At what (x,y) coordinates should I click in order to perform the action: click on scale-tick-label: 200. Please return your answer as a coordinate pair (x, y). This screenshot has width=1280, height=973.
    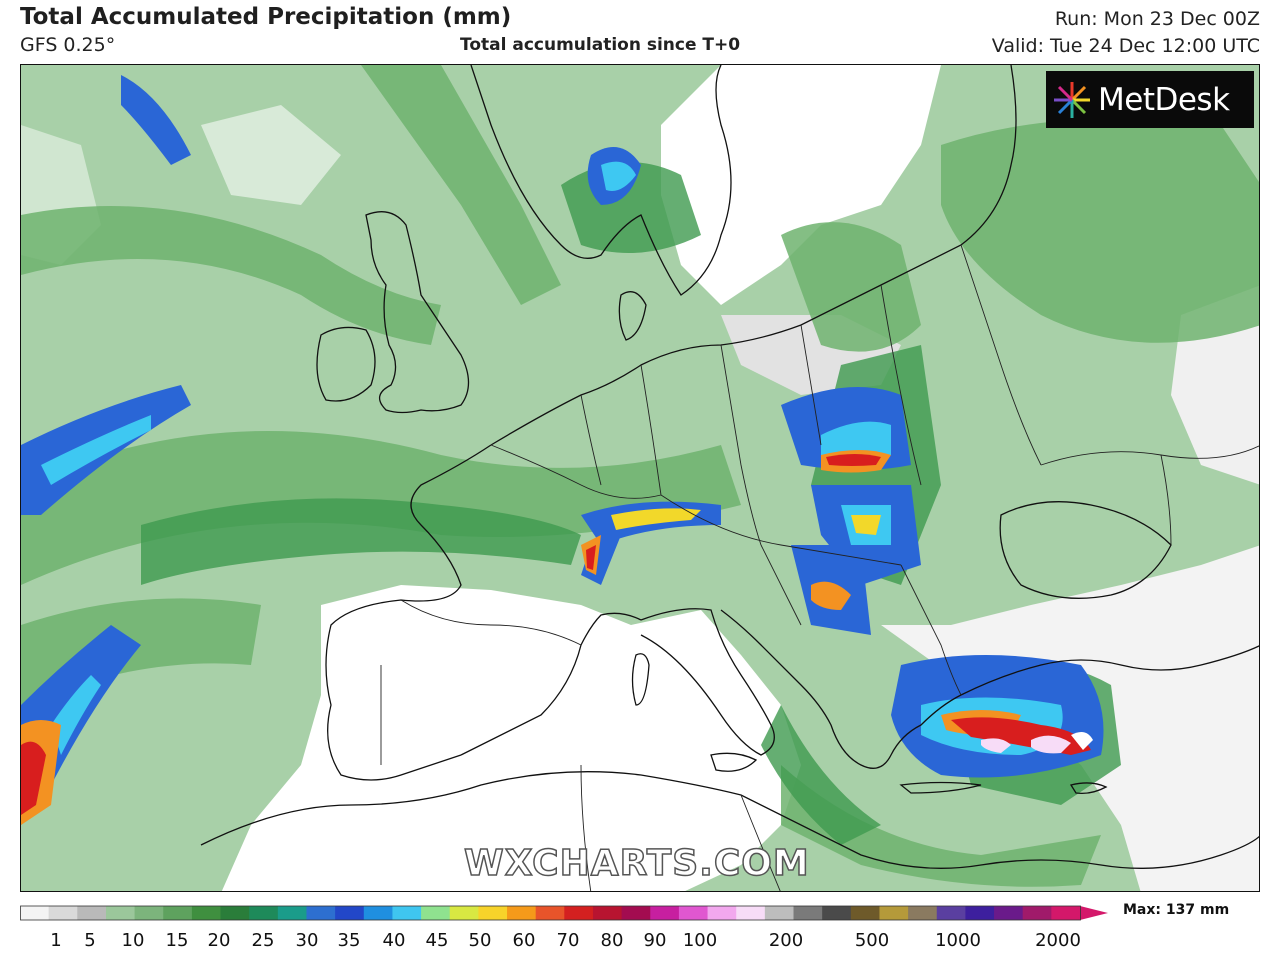
    Looking at the image, I should click on (786, 940).